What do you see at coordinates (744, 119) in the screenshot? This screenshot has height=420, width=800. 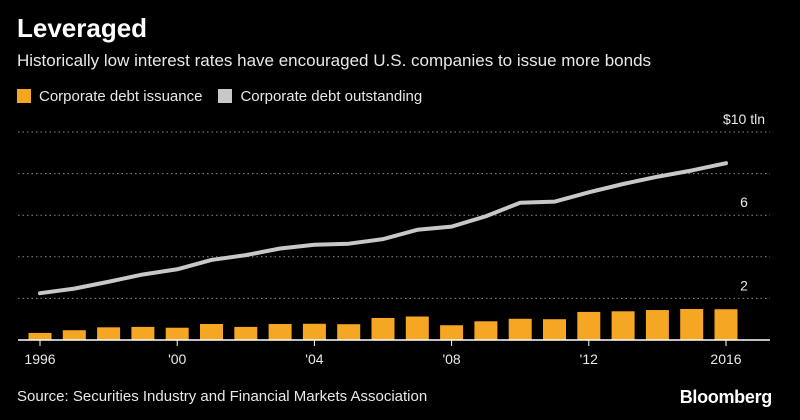 I see `y-tick-label: $10 tln` at bounding box center [744, 119].